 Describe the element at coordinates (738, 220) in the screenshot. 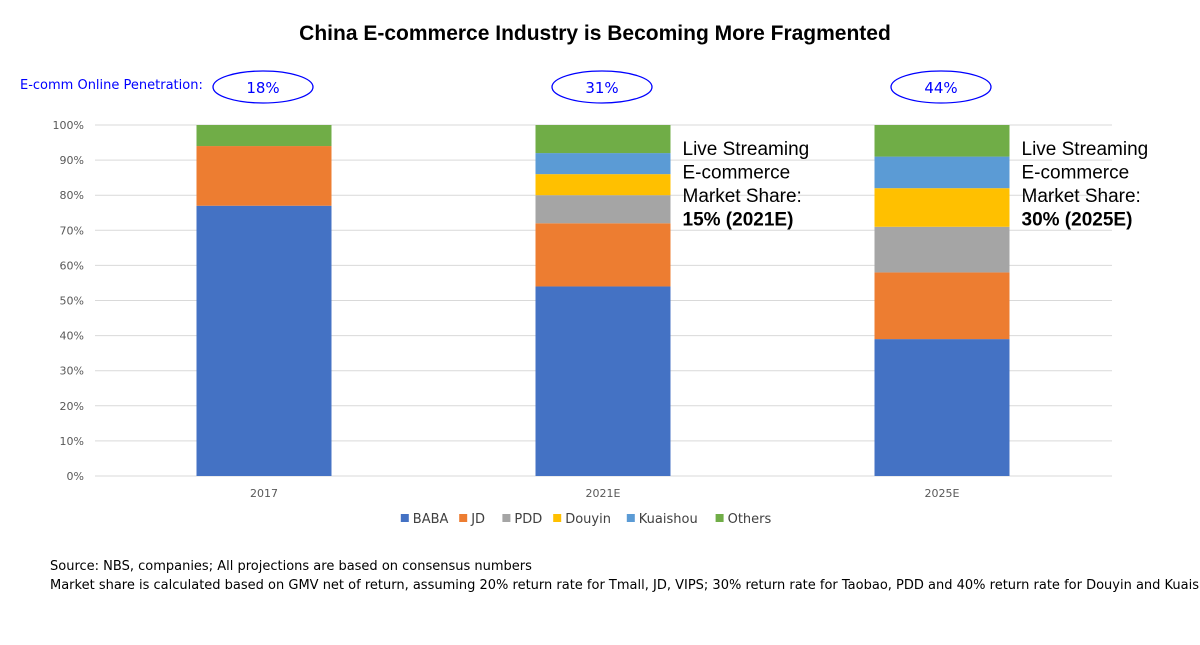

I see `annotation-value: 15% (2021E)` at that location.